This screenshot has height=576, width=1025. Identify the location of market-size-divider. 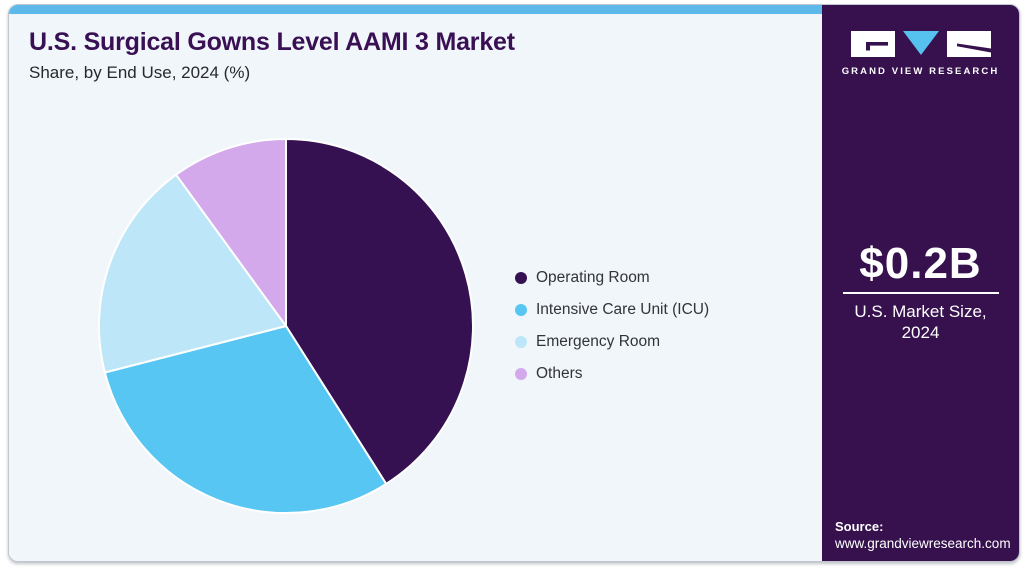
(920, 293).